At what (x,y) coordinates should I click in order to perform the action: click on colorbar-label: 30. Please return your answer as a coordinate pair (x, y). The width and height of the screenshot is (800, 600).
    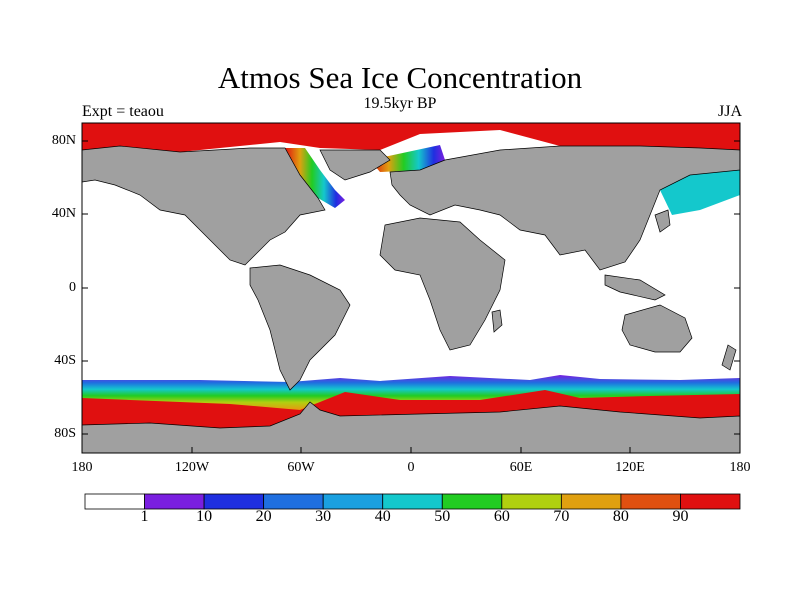
    Looking at the image, I should click on (323, 516).